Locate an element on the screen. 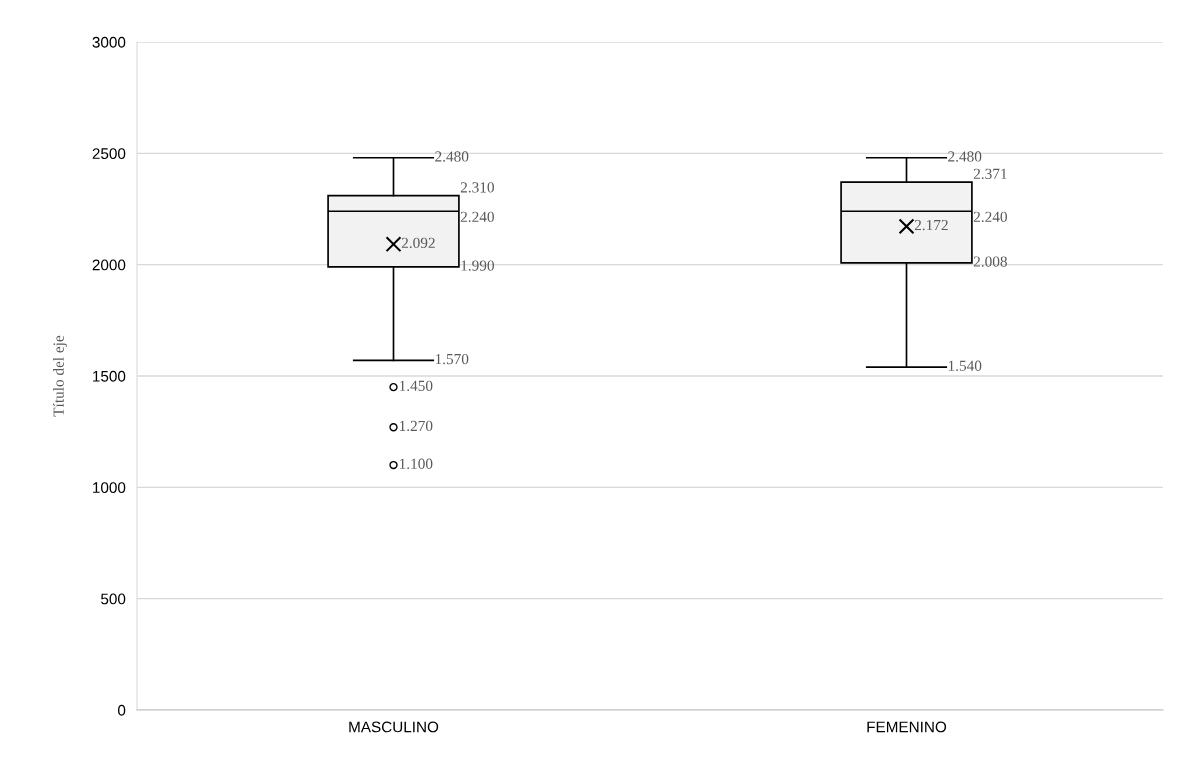 Image resolution: width=1177 pixels, height=766 pixels. y-tick-label: 2000 is located at coordinates (109, 265).